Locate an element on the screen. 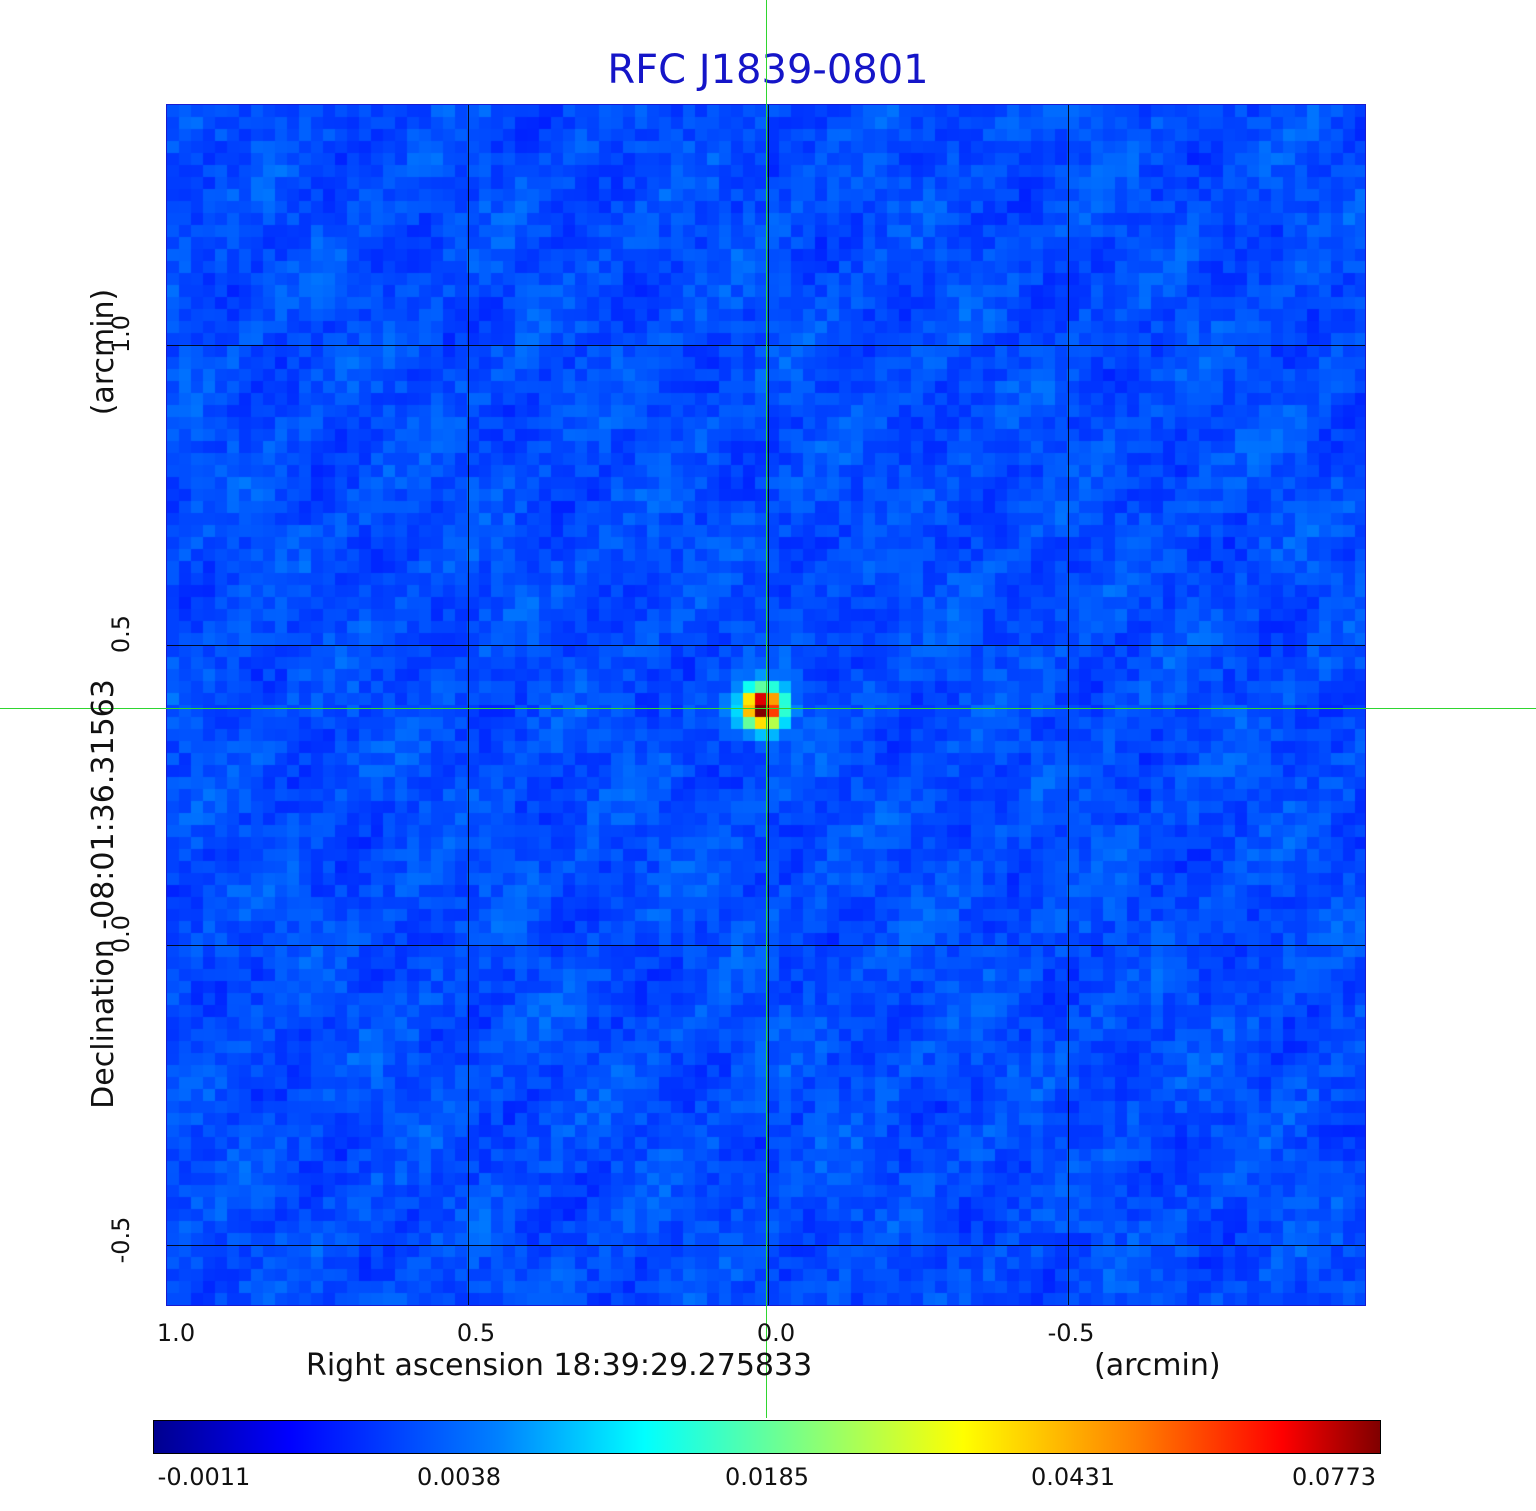 Image resolution: width=1536 pixels, height=1511 pixels. x-axis-unit: (arcmin) is located at coordinates (1157, 1365).